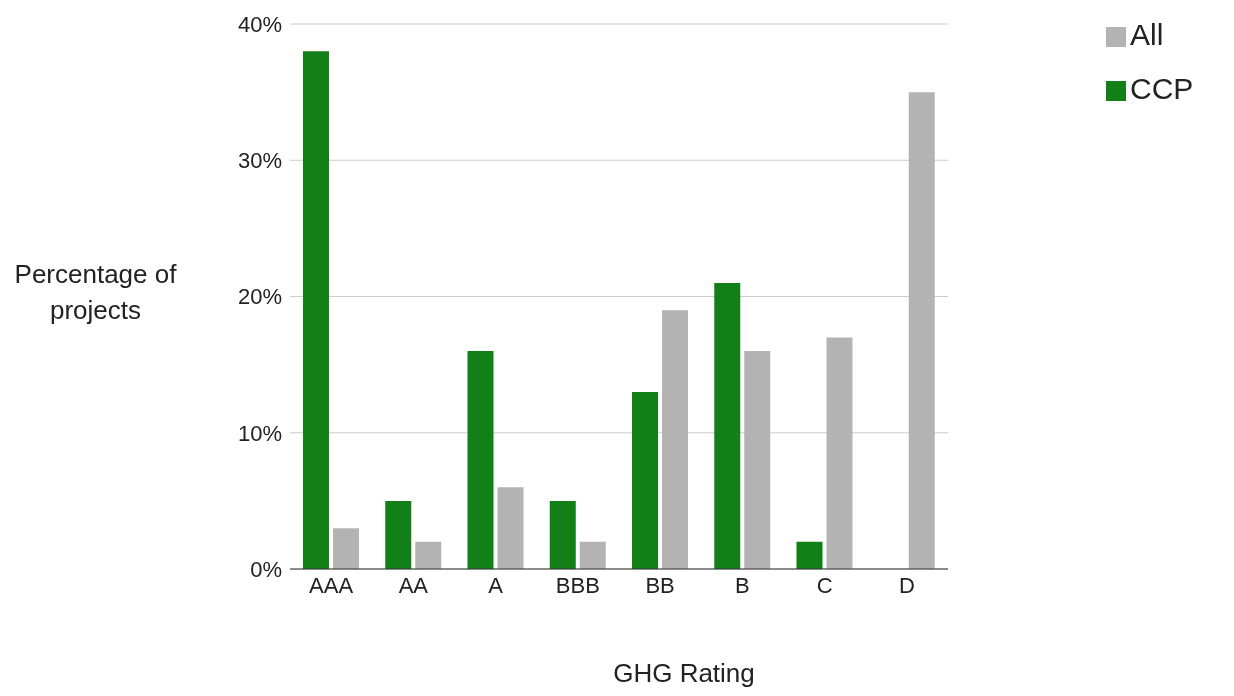 Image resolution: width=1234 pixels, height=696 pixels. Describe the element at coordinates (824, 585) in the screenshot. I see `x-tick-label: C` at that location.